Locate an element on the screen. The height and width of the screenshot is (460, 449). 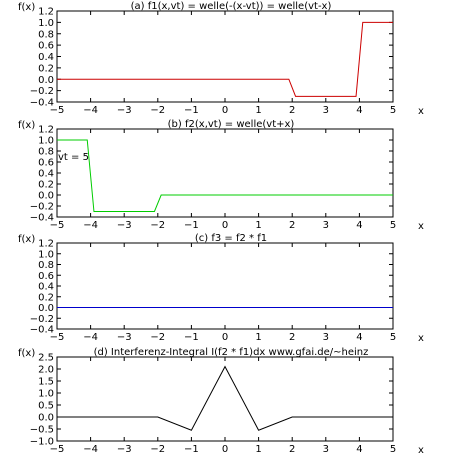
y-tick-label: −1.0 is located at coordinates (42, 442).